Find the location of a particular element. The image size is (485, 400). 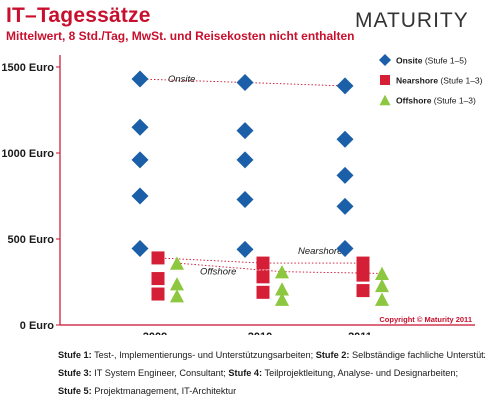

logo-text: MATURITY is located at coordinates (412, 20).